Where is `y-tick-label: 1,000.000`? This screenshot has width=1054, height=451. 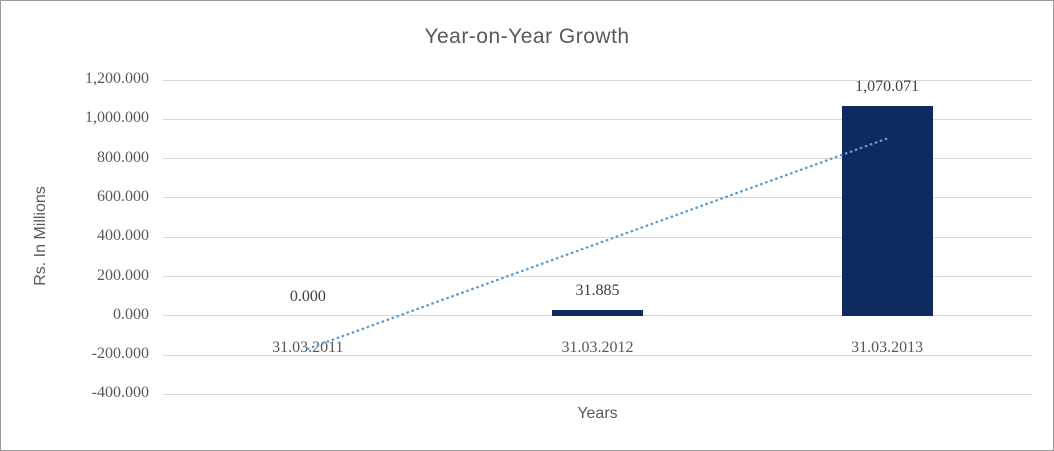
y-tick-label: 1,000.000 is located at coordinates (117, 118).